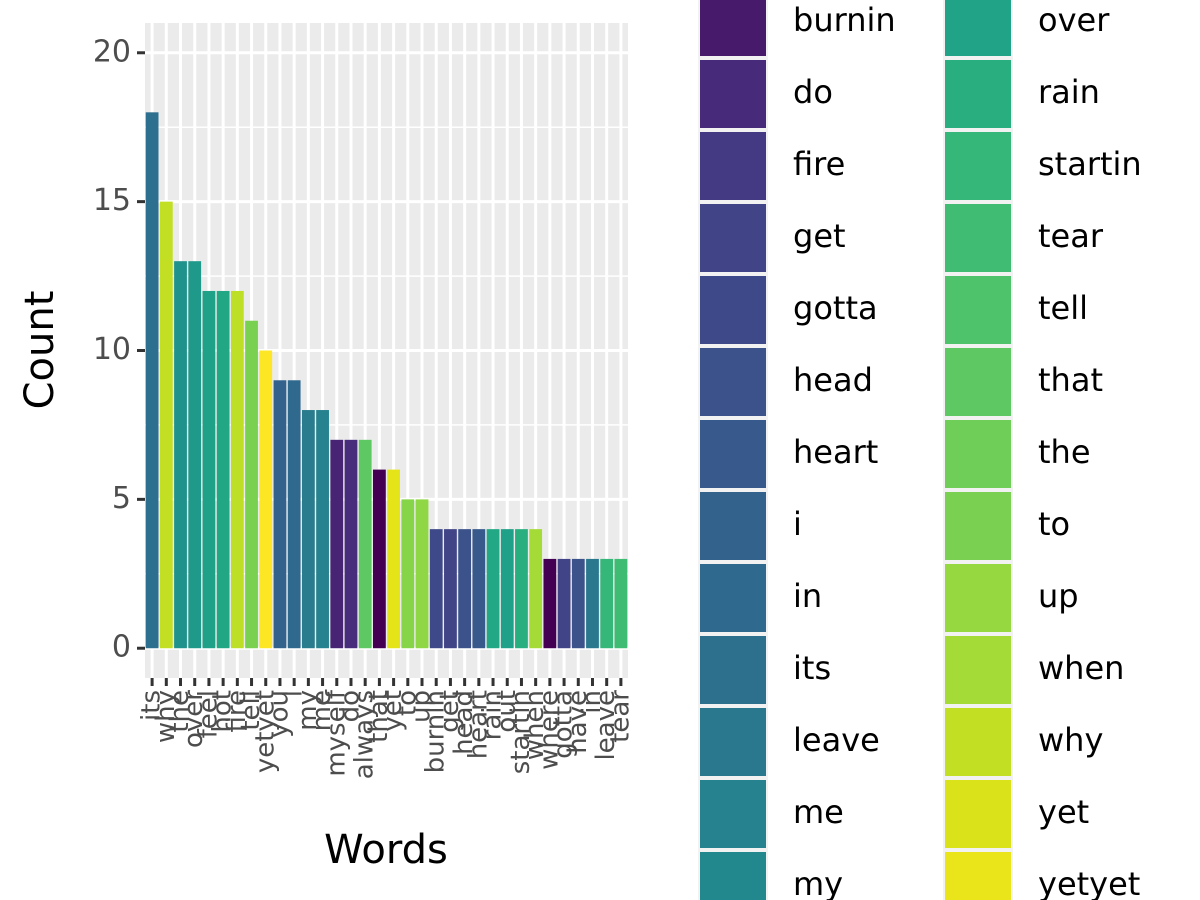 The height and width of the screenshot is (900, 1200). Describe the element at coordinates (844, 20) in the screenshot. I see `legend-label: burnin` at that location.